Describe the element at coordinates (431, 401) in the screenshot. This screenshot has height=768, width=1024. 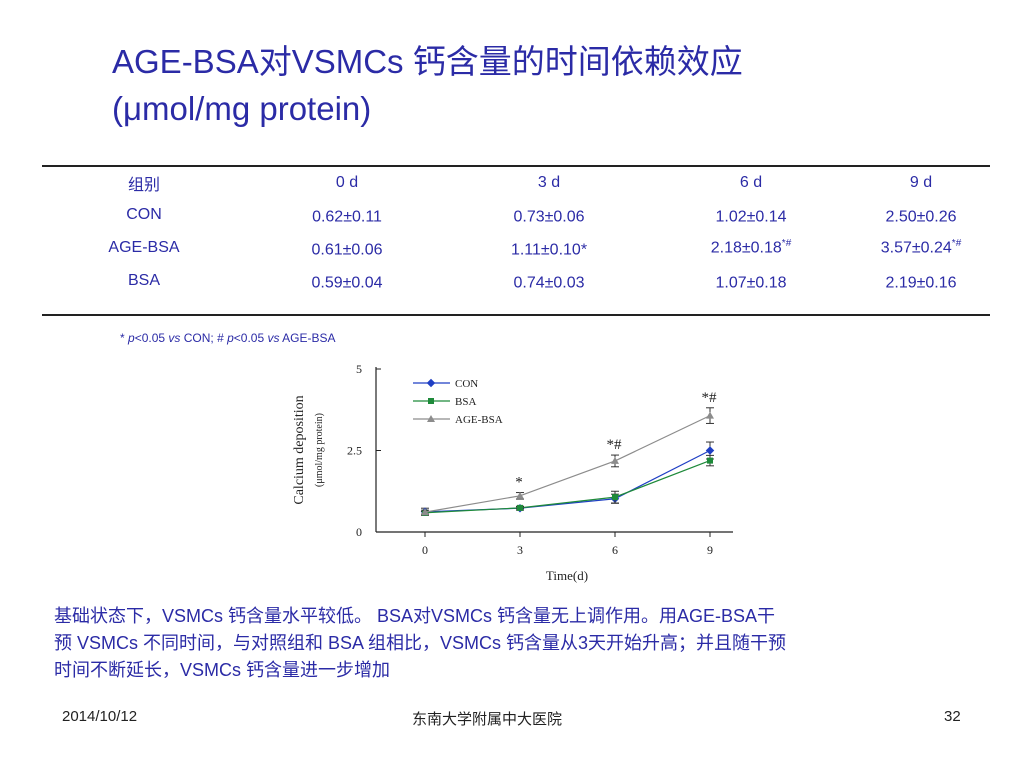
I see `legend-marker-bsa` at that location.